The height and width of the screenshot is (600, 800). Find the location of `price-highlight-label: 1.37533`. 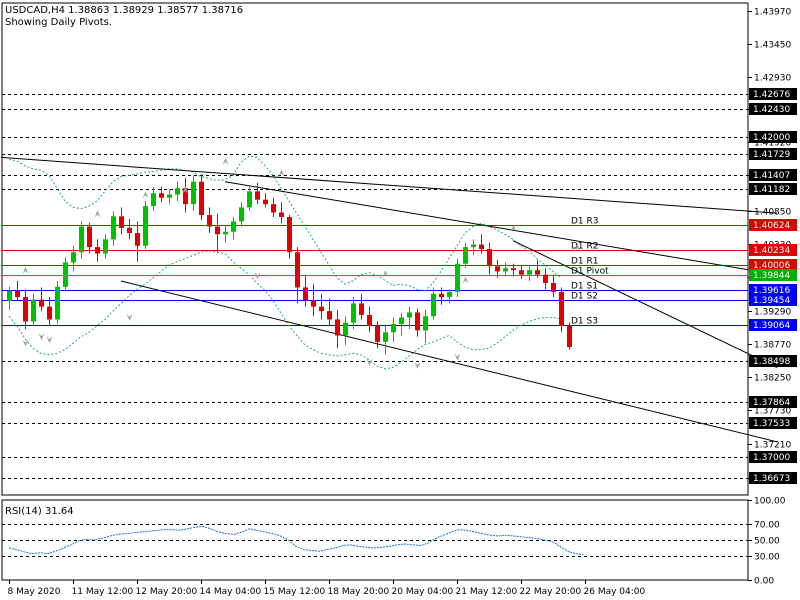

price-highlight-label: 1.37533 is located at coordinates (771, 424).